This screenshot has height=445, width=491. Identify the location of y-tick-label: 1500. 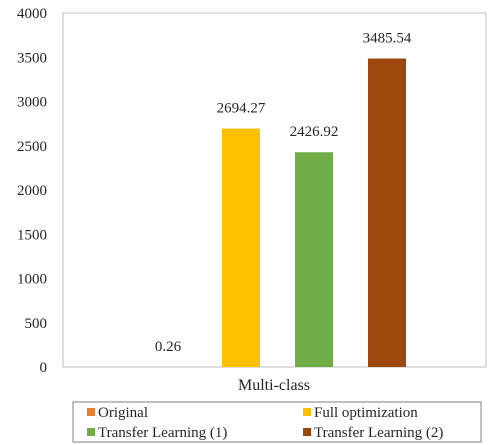
(32, 235).